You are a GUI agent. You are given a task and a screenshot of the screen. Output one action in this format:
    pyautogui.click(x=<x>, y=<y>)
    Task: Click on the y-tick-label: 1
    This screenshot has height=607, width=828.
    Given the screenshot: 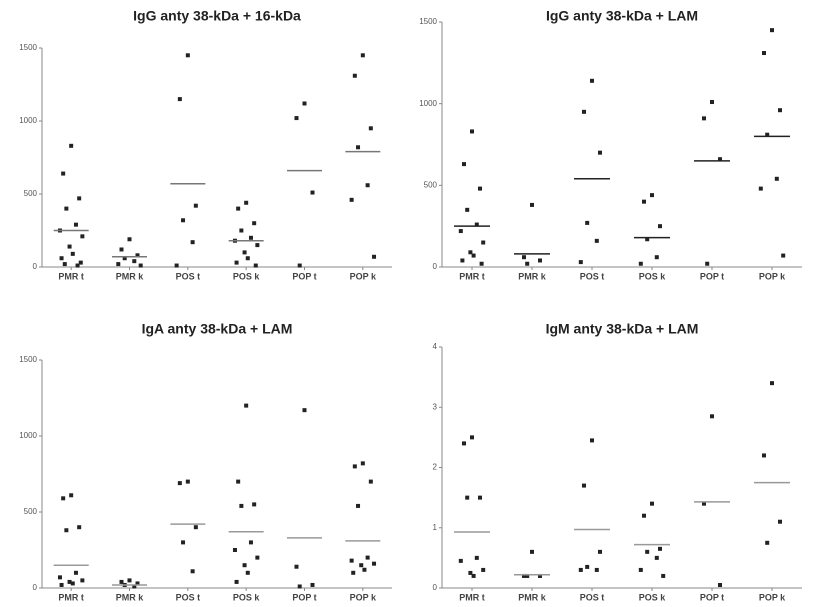 What is the action you would take?
    pyautogui.click(x=435, y=527)
    